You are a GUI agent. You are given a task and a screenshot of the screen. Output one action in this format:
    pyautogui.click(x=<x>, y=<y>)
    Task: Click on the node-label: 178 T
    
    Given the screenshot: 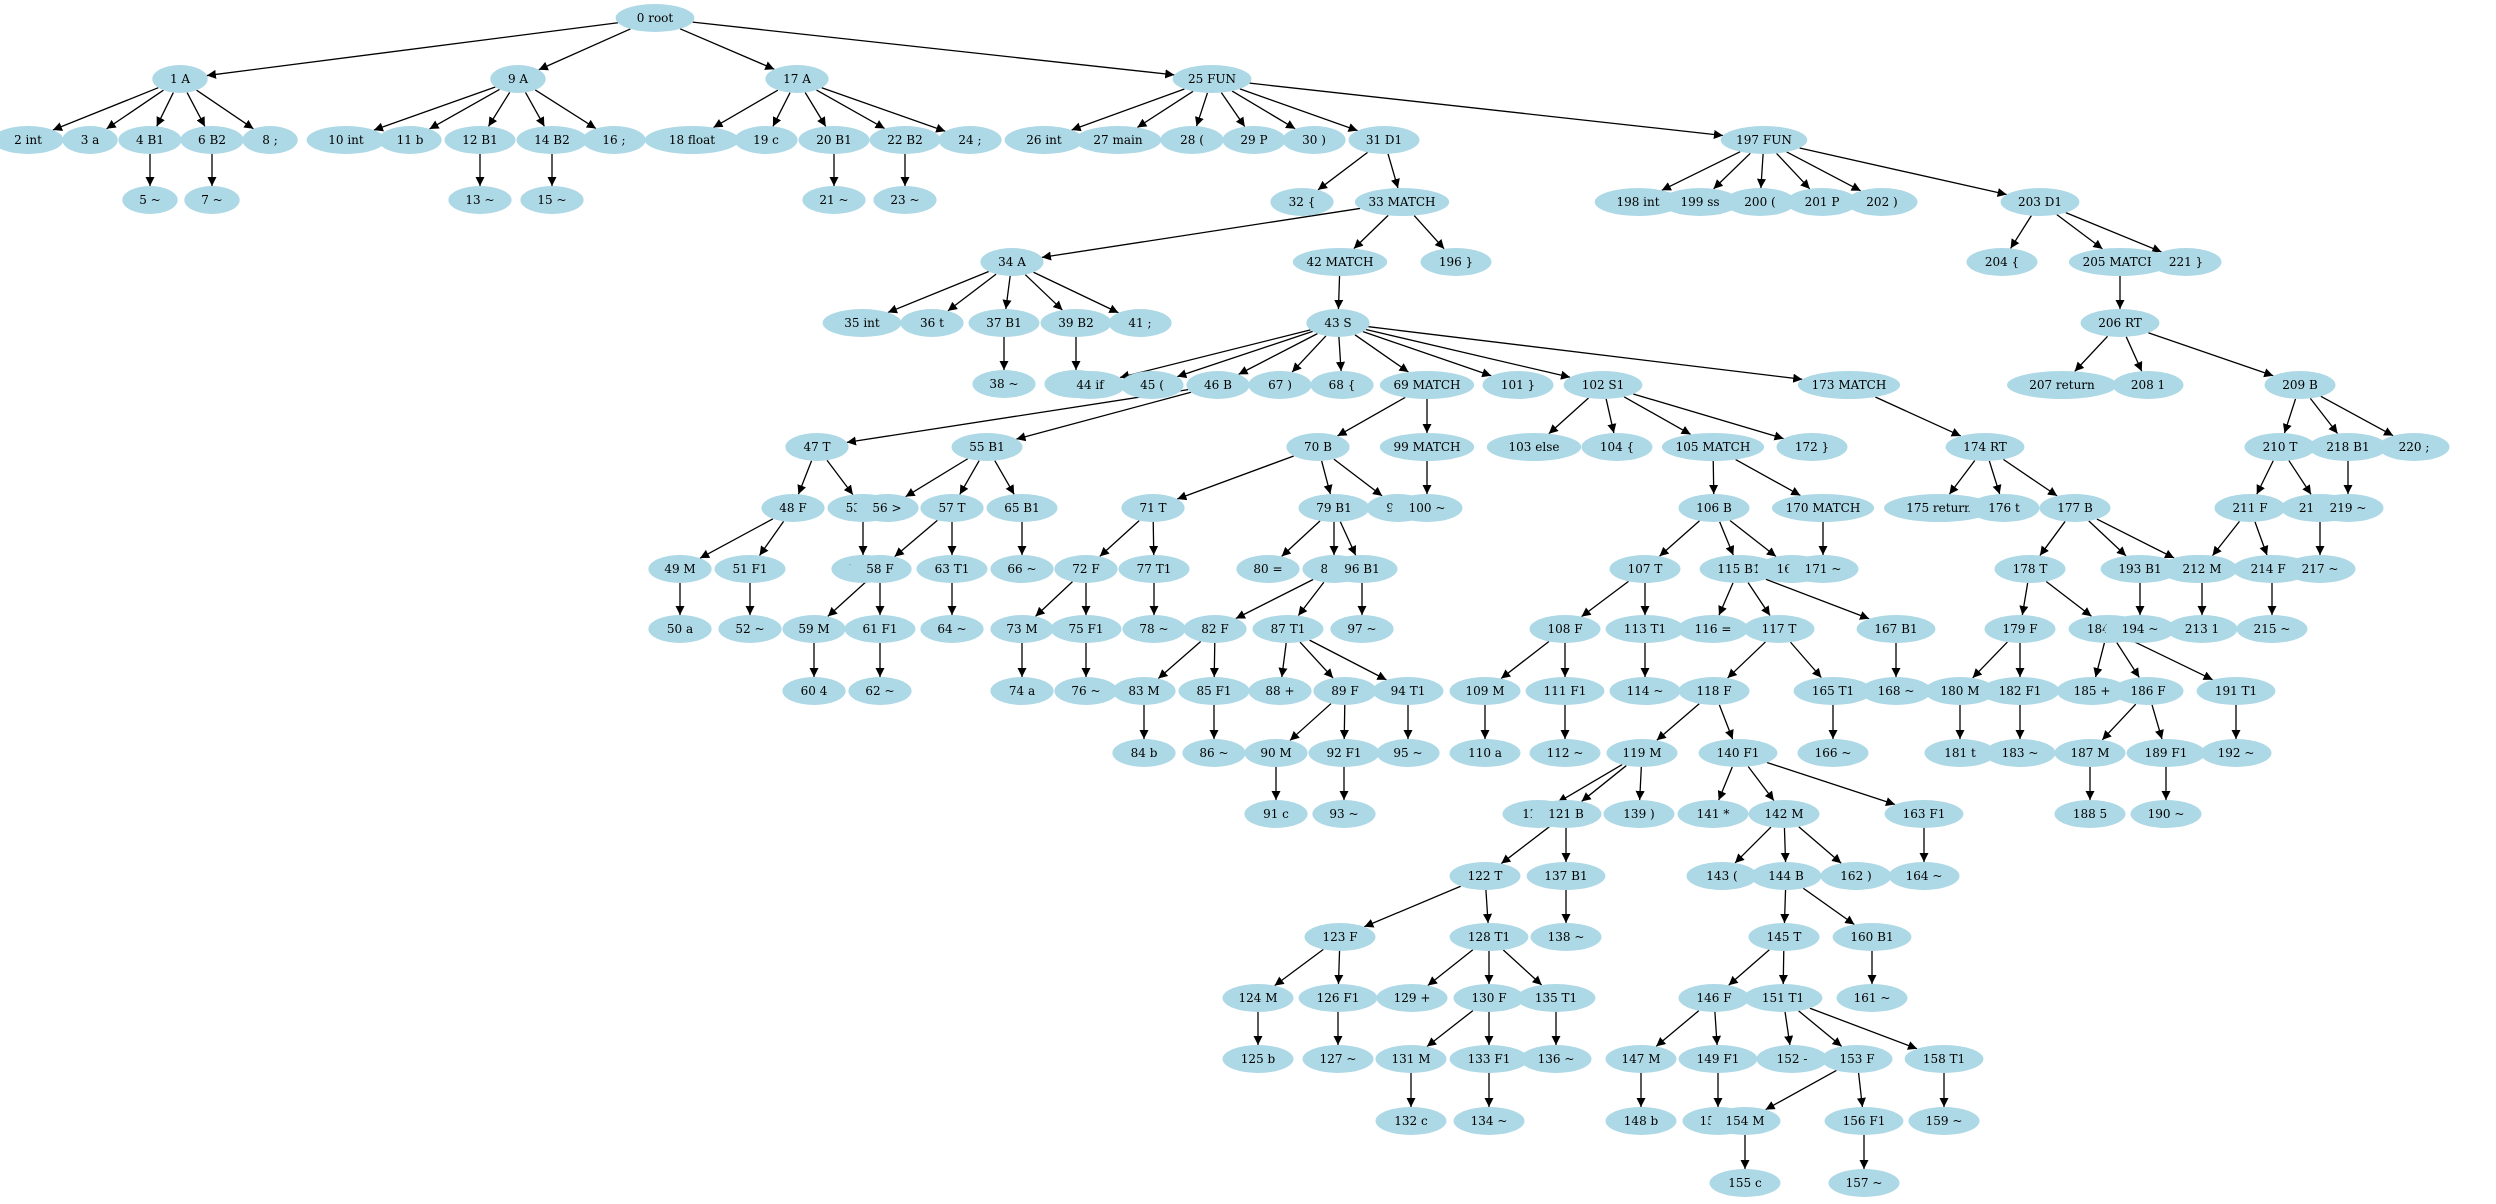 What is the action you would take?
    pyautogui.click(x=2030, y=569)
    